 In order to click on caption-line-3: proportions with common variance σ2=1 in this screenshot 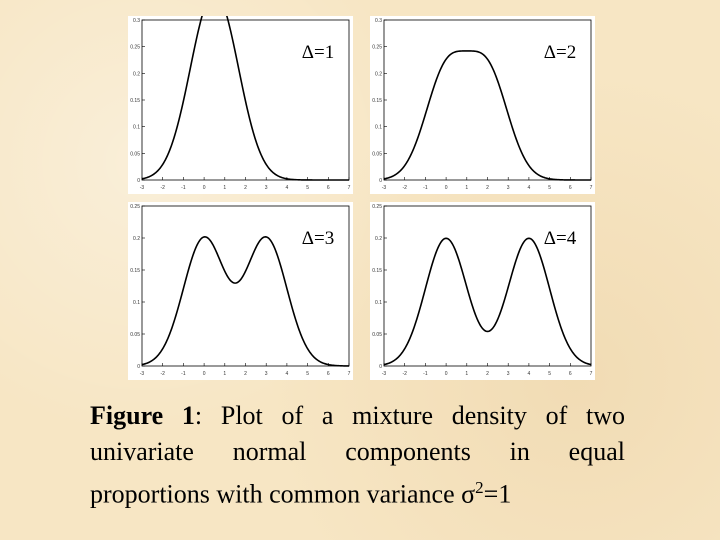, I will do `click(357, 491)`.